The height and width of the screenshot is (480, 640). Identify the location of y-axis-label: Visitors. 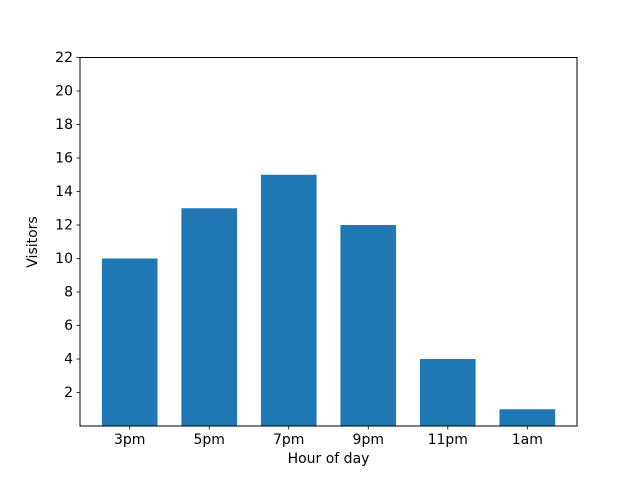
(33, 241).